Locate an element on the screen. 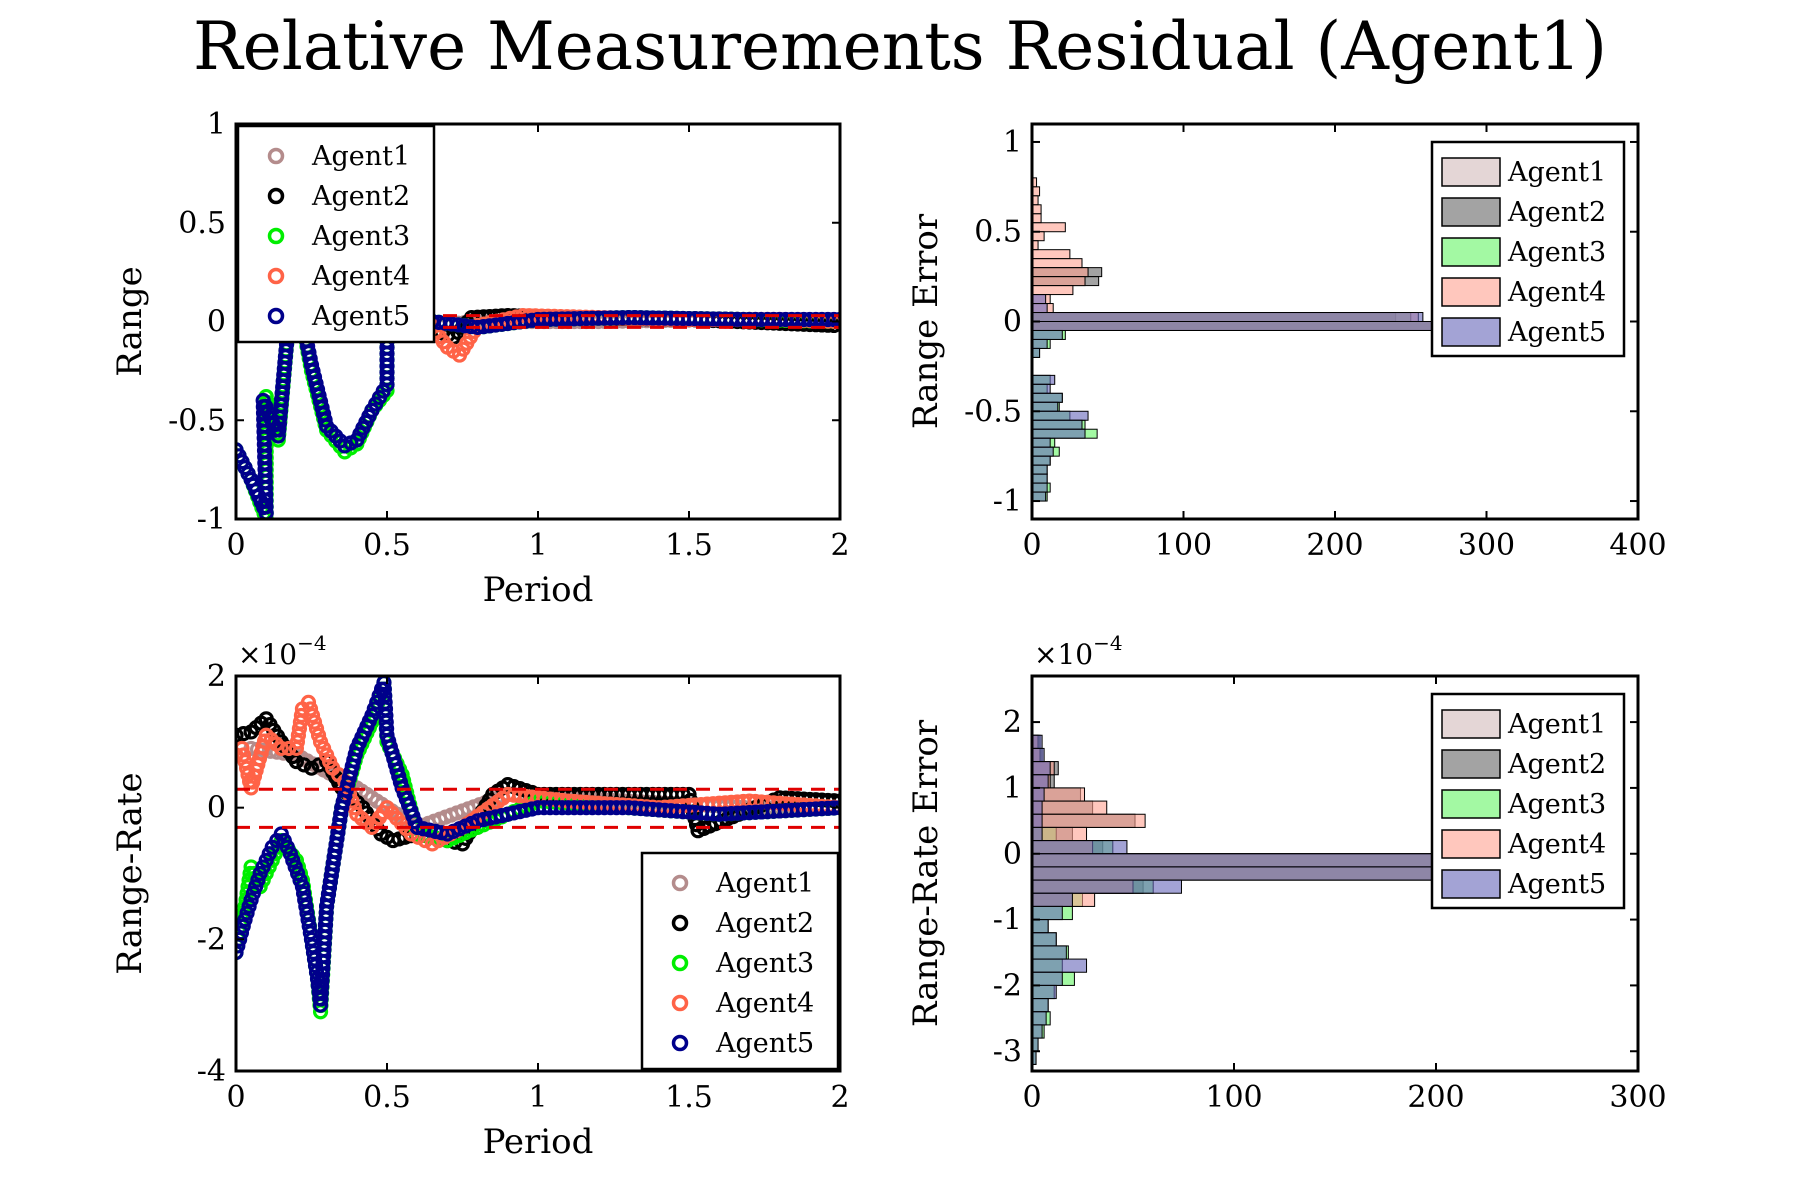  figure-title: Relative Measurements Residual (Agent1) is located at coordinates (900, 46).